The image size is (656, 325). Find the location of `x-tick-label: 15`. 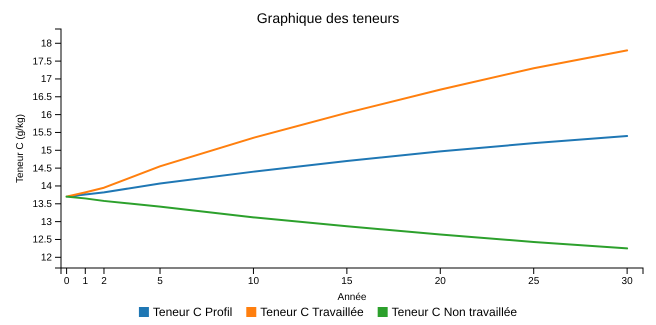

x-tick-label: 15 is located at coordinates (347, 282).